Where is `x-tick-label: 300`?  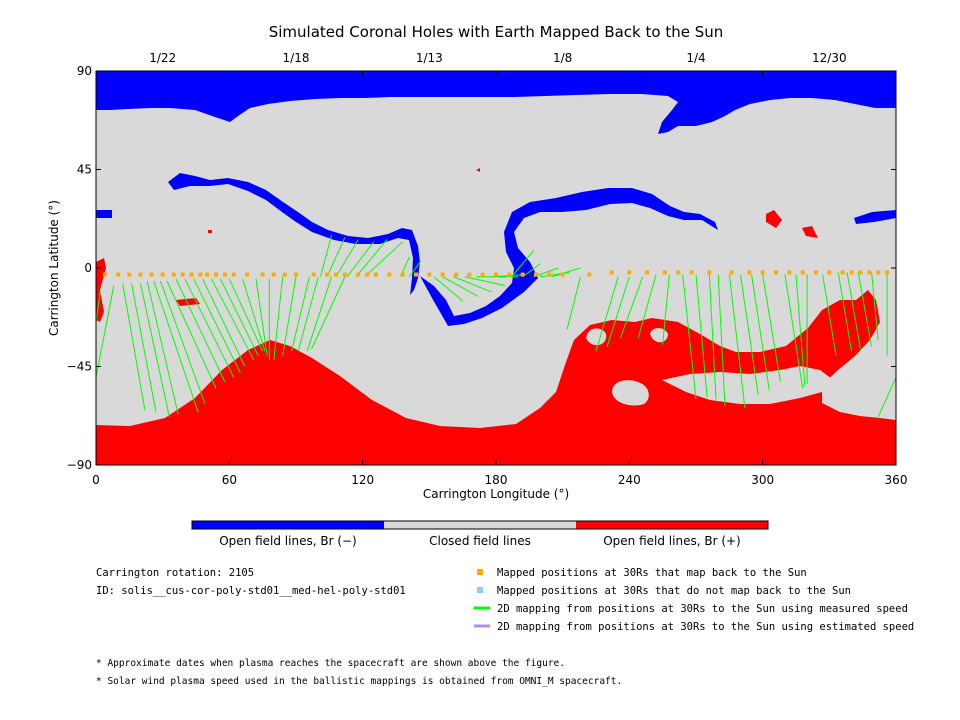 x-tick-label: 300 is located at coordinates (762, 480).